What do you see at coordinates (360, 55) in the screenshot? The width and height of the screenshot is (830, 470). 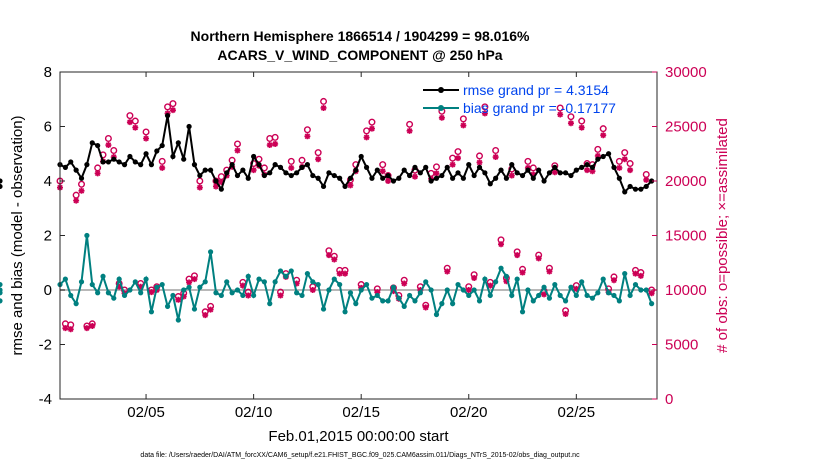 I see `chart-title-line2: ACARS_V_WIND_COMPONENT @ 250 hPa` at bounding box center [360, 55].